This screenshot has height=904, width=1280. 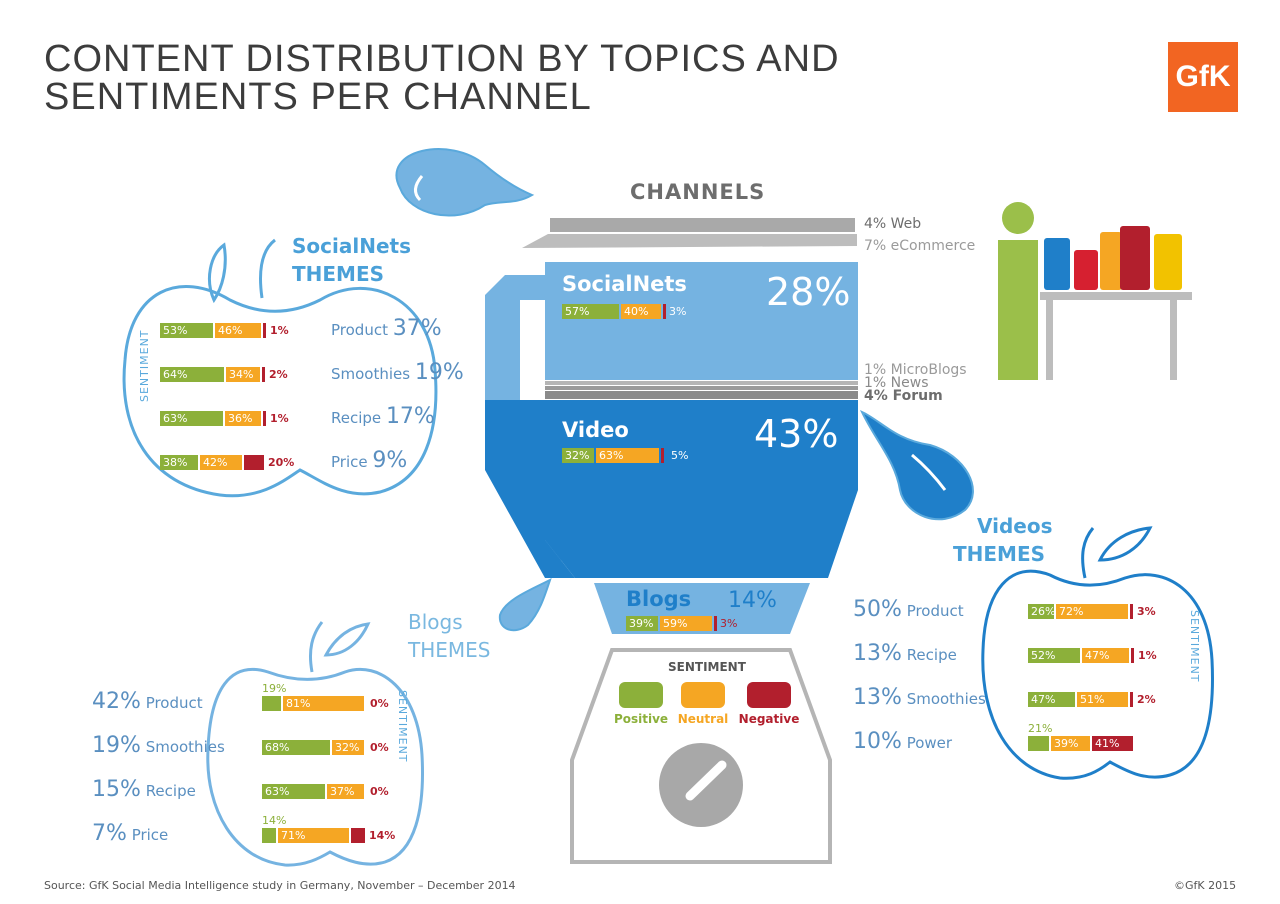 What do you see at coordinates (345, 791) in the screenshot?
I see `blogs_themes-neutral-segment: 37%` at bounding box center [345, 791].